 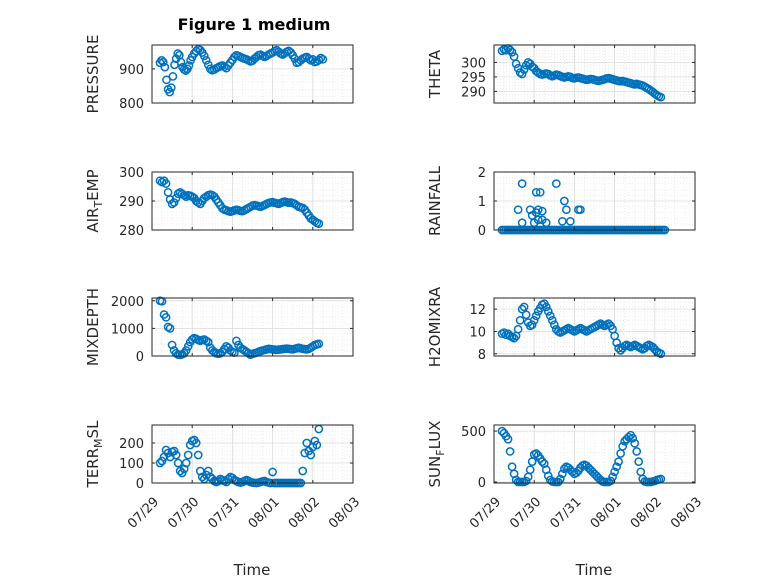 I want to click on y-tick-label: 0, so click(x=482, y=483).